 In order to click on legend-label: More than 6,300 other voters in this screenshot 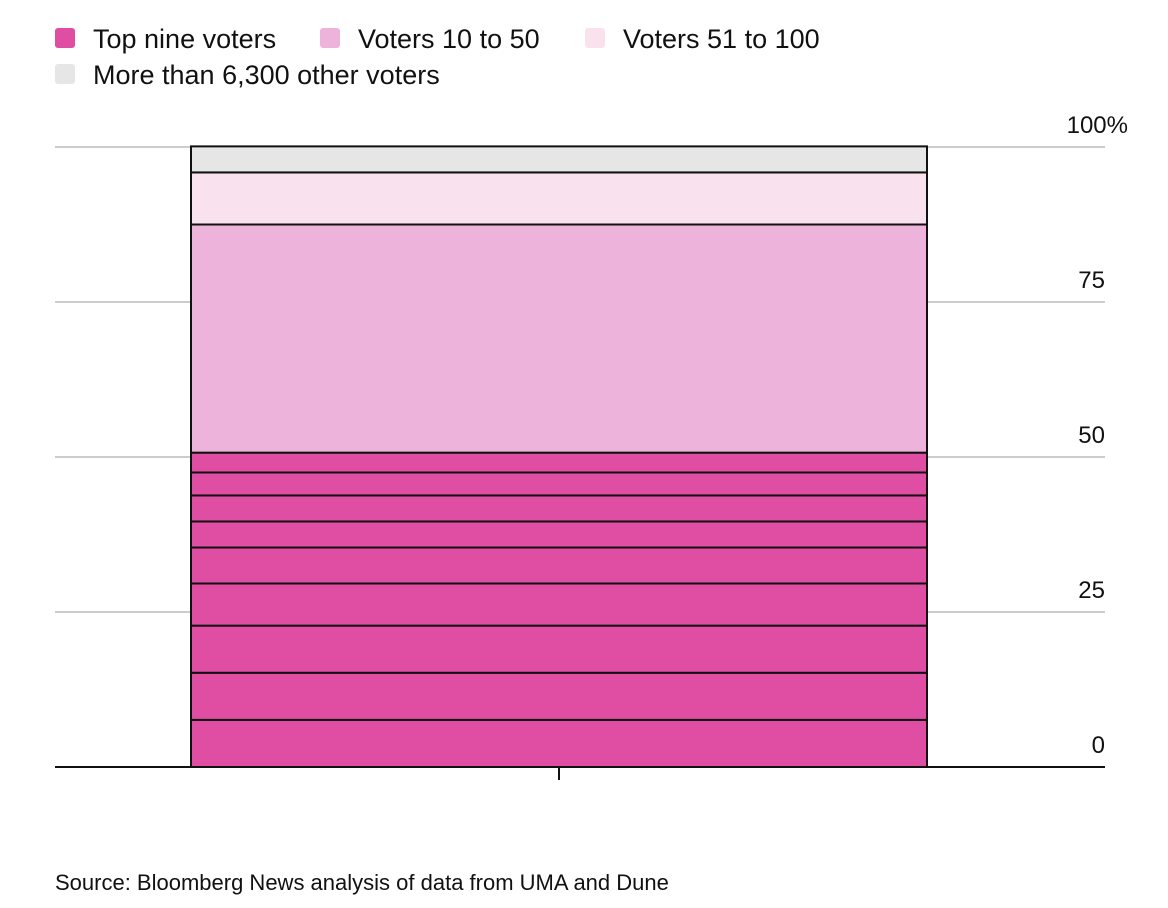, I will do `click(266, 75)`.